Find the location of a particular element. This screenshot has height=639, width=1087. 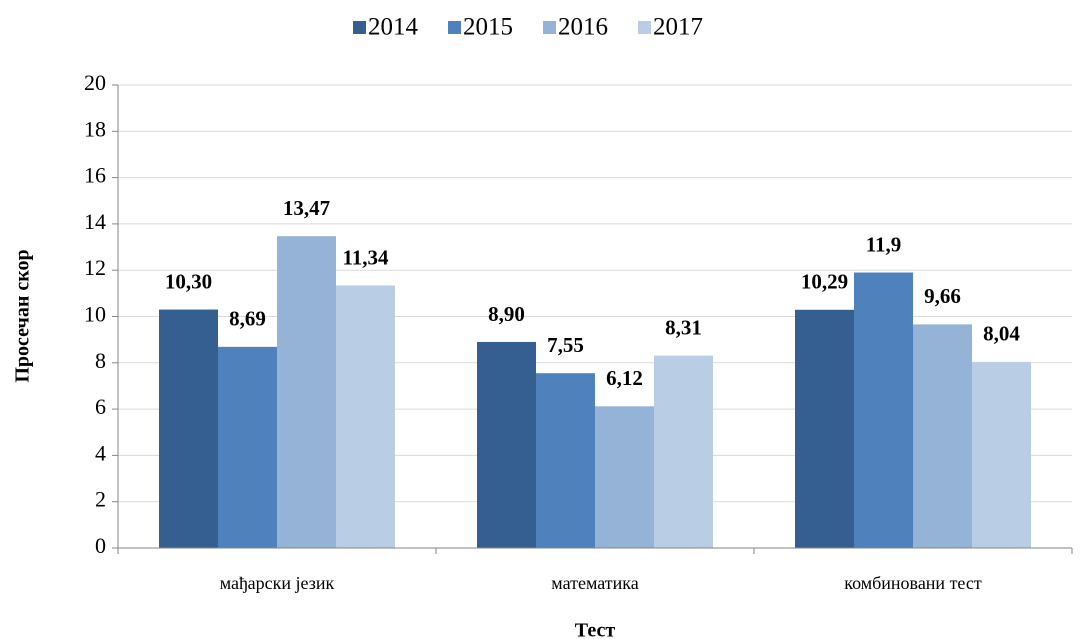

x-tick-label: математика is located at coordinates (594, 583).